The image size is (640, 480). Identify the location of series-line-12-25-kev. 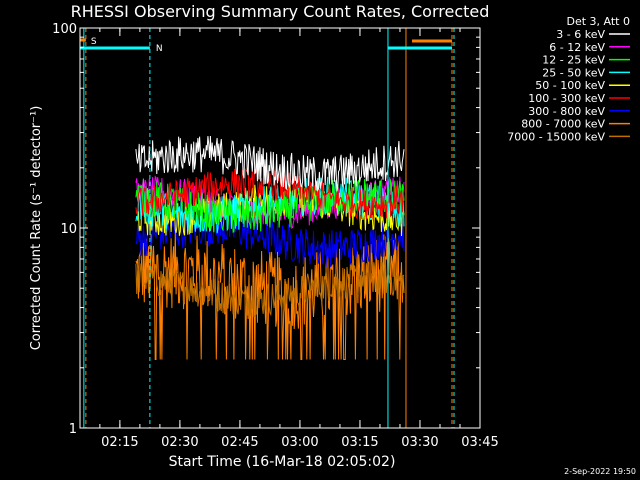
(270, 205).